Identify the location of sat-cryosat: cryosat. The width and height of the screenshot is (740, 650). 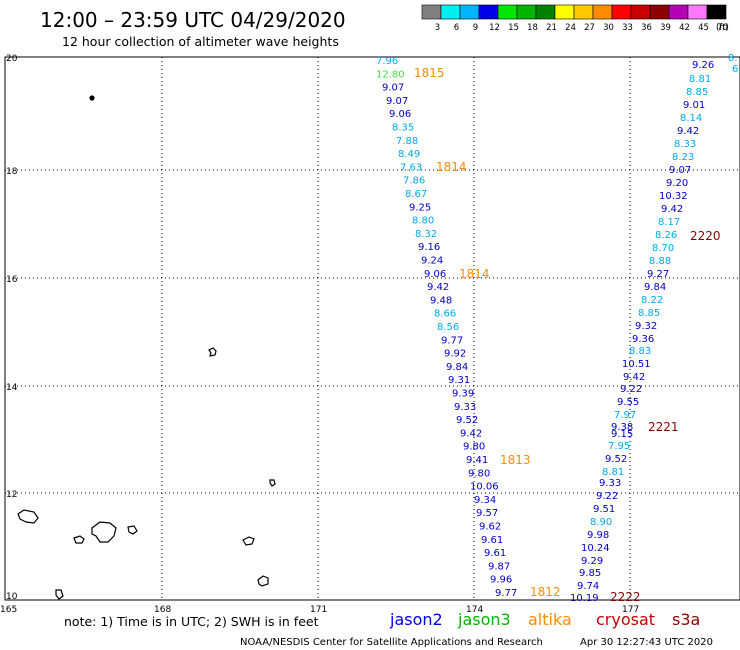
(625, 619).